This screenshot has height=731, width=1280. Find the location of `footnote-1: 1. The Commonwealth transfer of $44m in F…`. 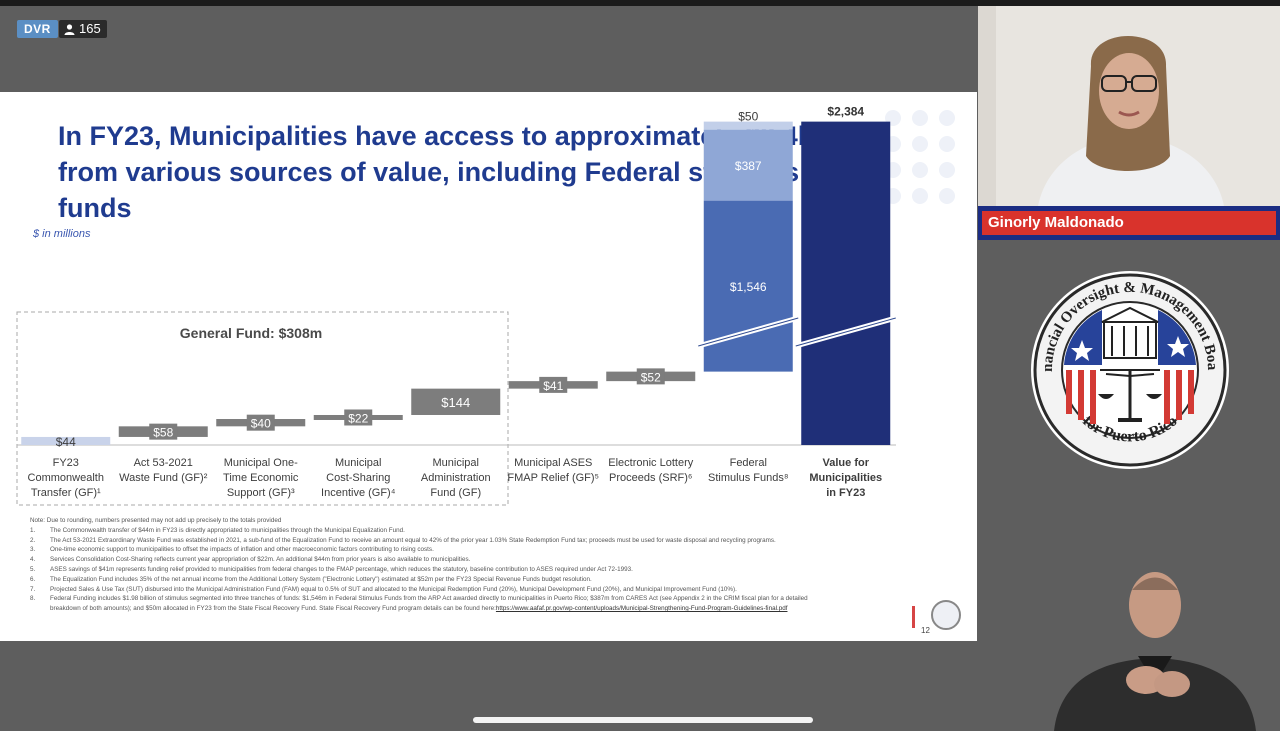

footnote-1: 1. The Commonwealth transfer of $44m in F… is located at coordinates (487, 531).